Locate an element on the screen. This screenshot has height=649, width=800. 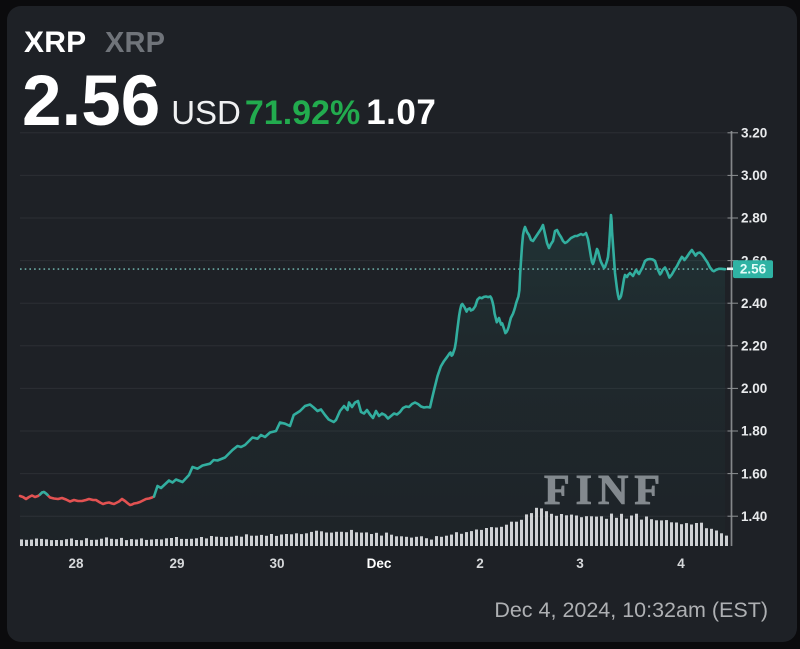
svg-text: 4 is located at coordinates (681, 563).